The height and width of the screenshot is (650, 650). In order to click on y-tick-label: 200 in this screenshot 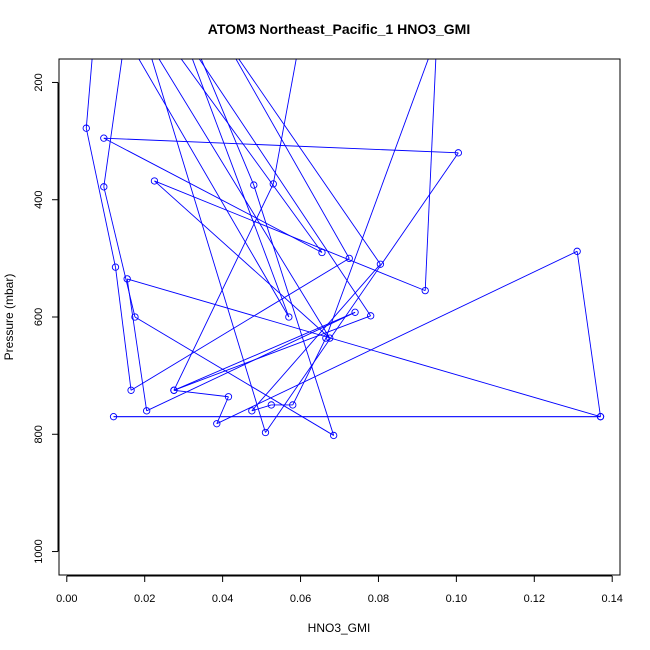, I will do `click(39, 82)`.